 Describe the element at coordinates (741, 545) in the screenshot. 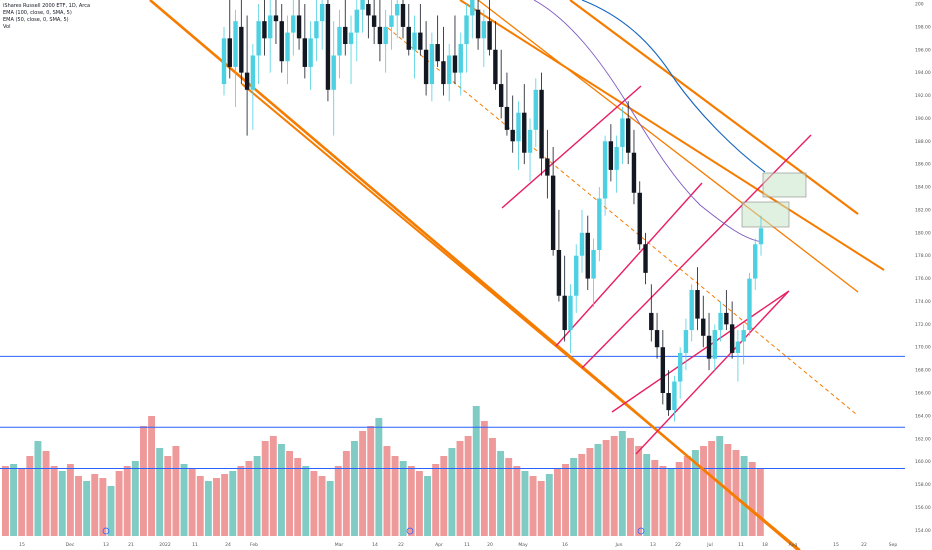

I see `x-tick-label: 11` at that location.